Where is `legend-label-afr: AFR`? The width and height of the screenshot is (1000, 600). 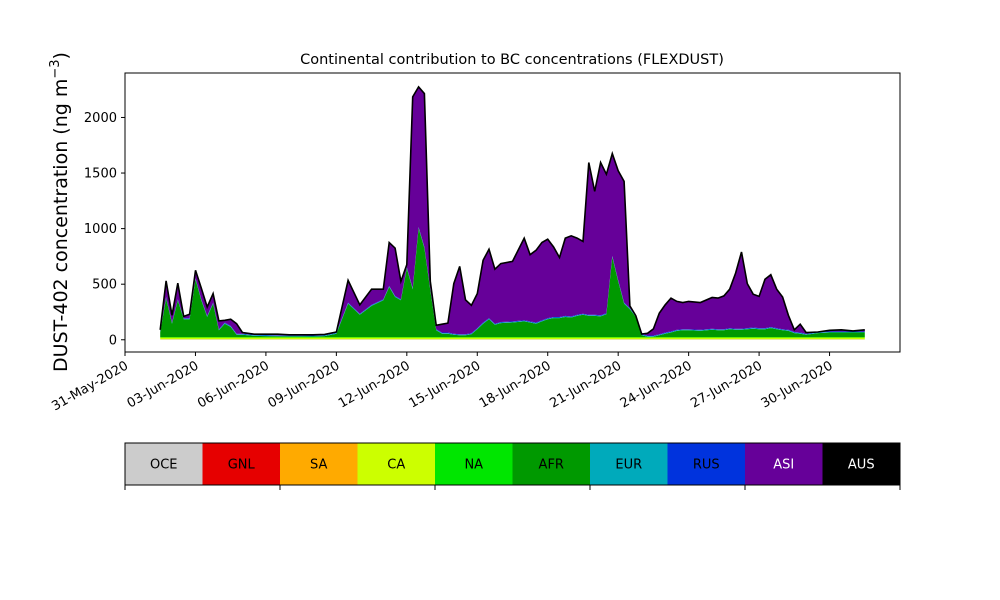
legend-label-afr: AFR is located at coordinates (551, 465).